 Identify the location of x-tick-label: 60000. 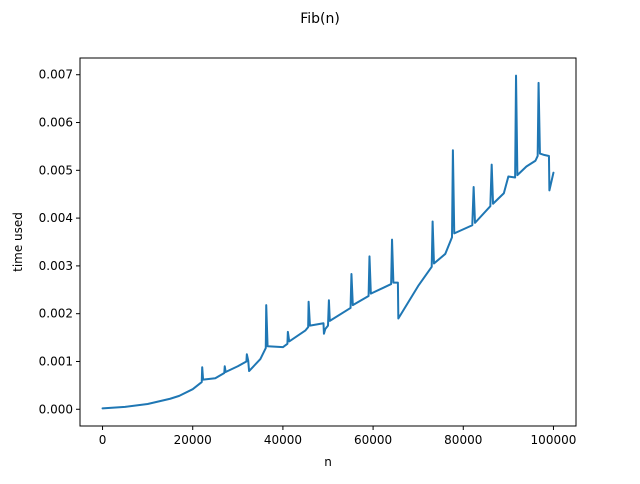
(373, 440).